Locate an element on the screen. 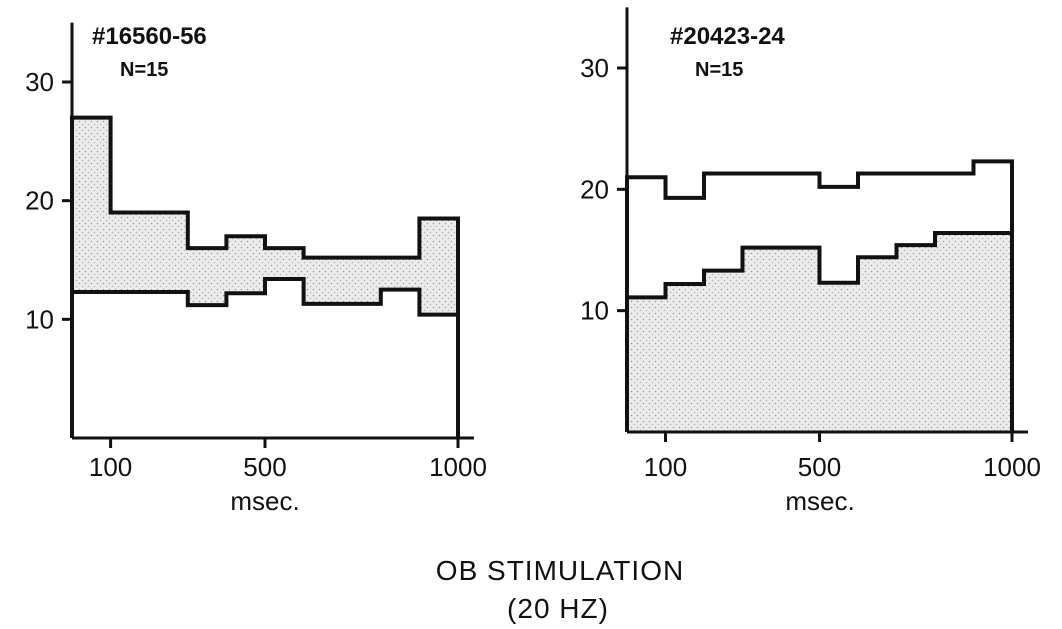  caption-stimulation: OB STIMULATION is located at coordinates (560, 570).